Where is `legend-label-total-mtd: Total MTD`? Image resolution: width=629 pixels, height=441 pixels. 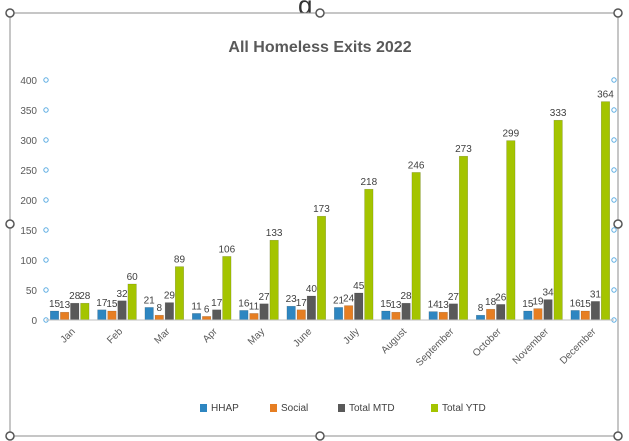 legend-label-total-mtd: Total MTD is located at coordinates (372, 408).